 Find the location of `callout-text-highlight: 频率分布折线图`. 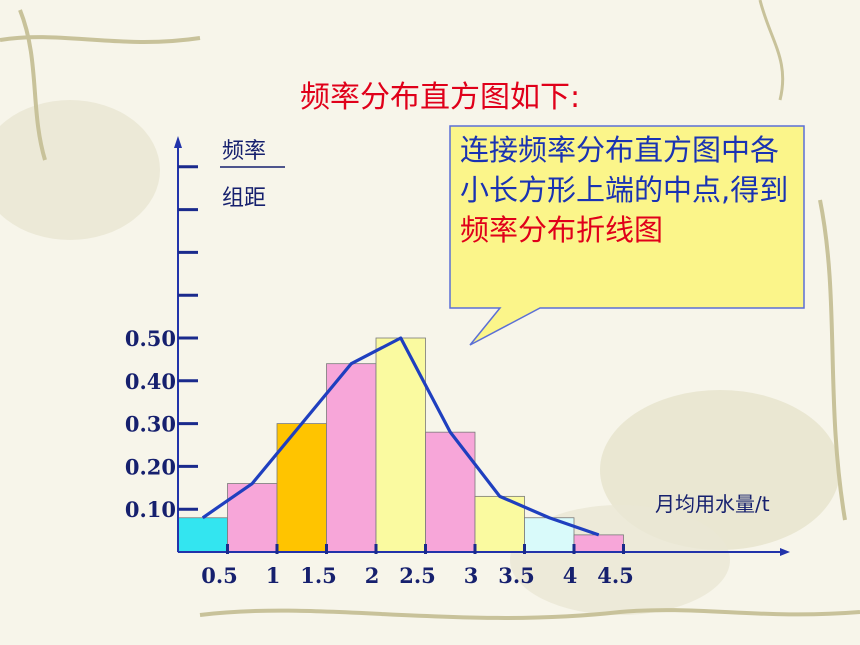

callout-text-highlight: 频率分布折线图 is located at coordinates (562, 230).